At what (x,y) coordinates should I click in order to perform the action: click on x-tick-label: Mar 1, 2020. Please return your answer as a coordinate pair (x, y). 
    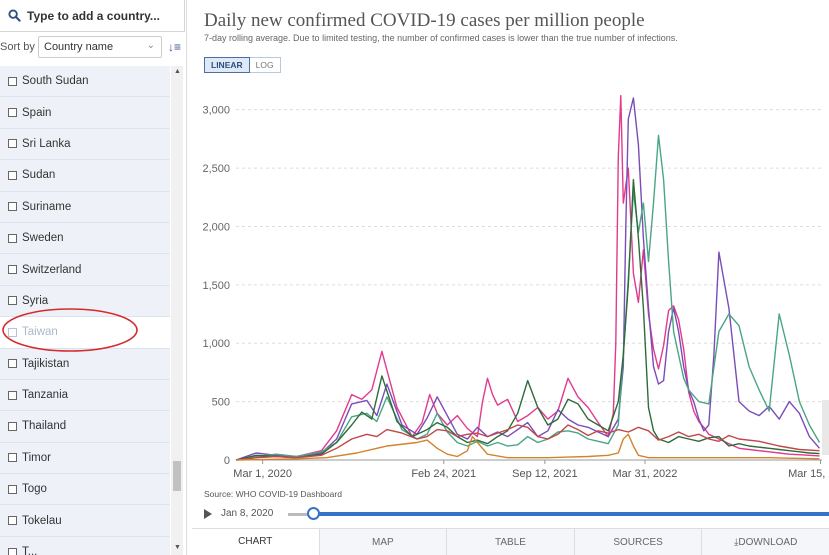
    Looking at the image, I should click on (262, 474).